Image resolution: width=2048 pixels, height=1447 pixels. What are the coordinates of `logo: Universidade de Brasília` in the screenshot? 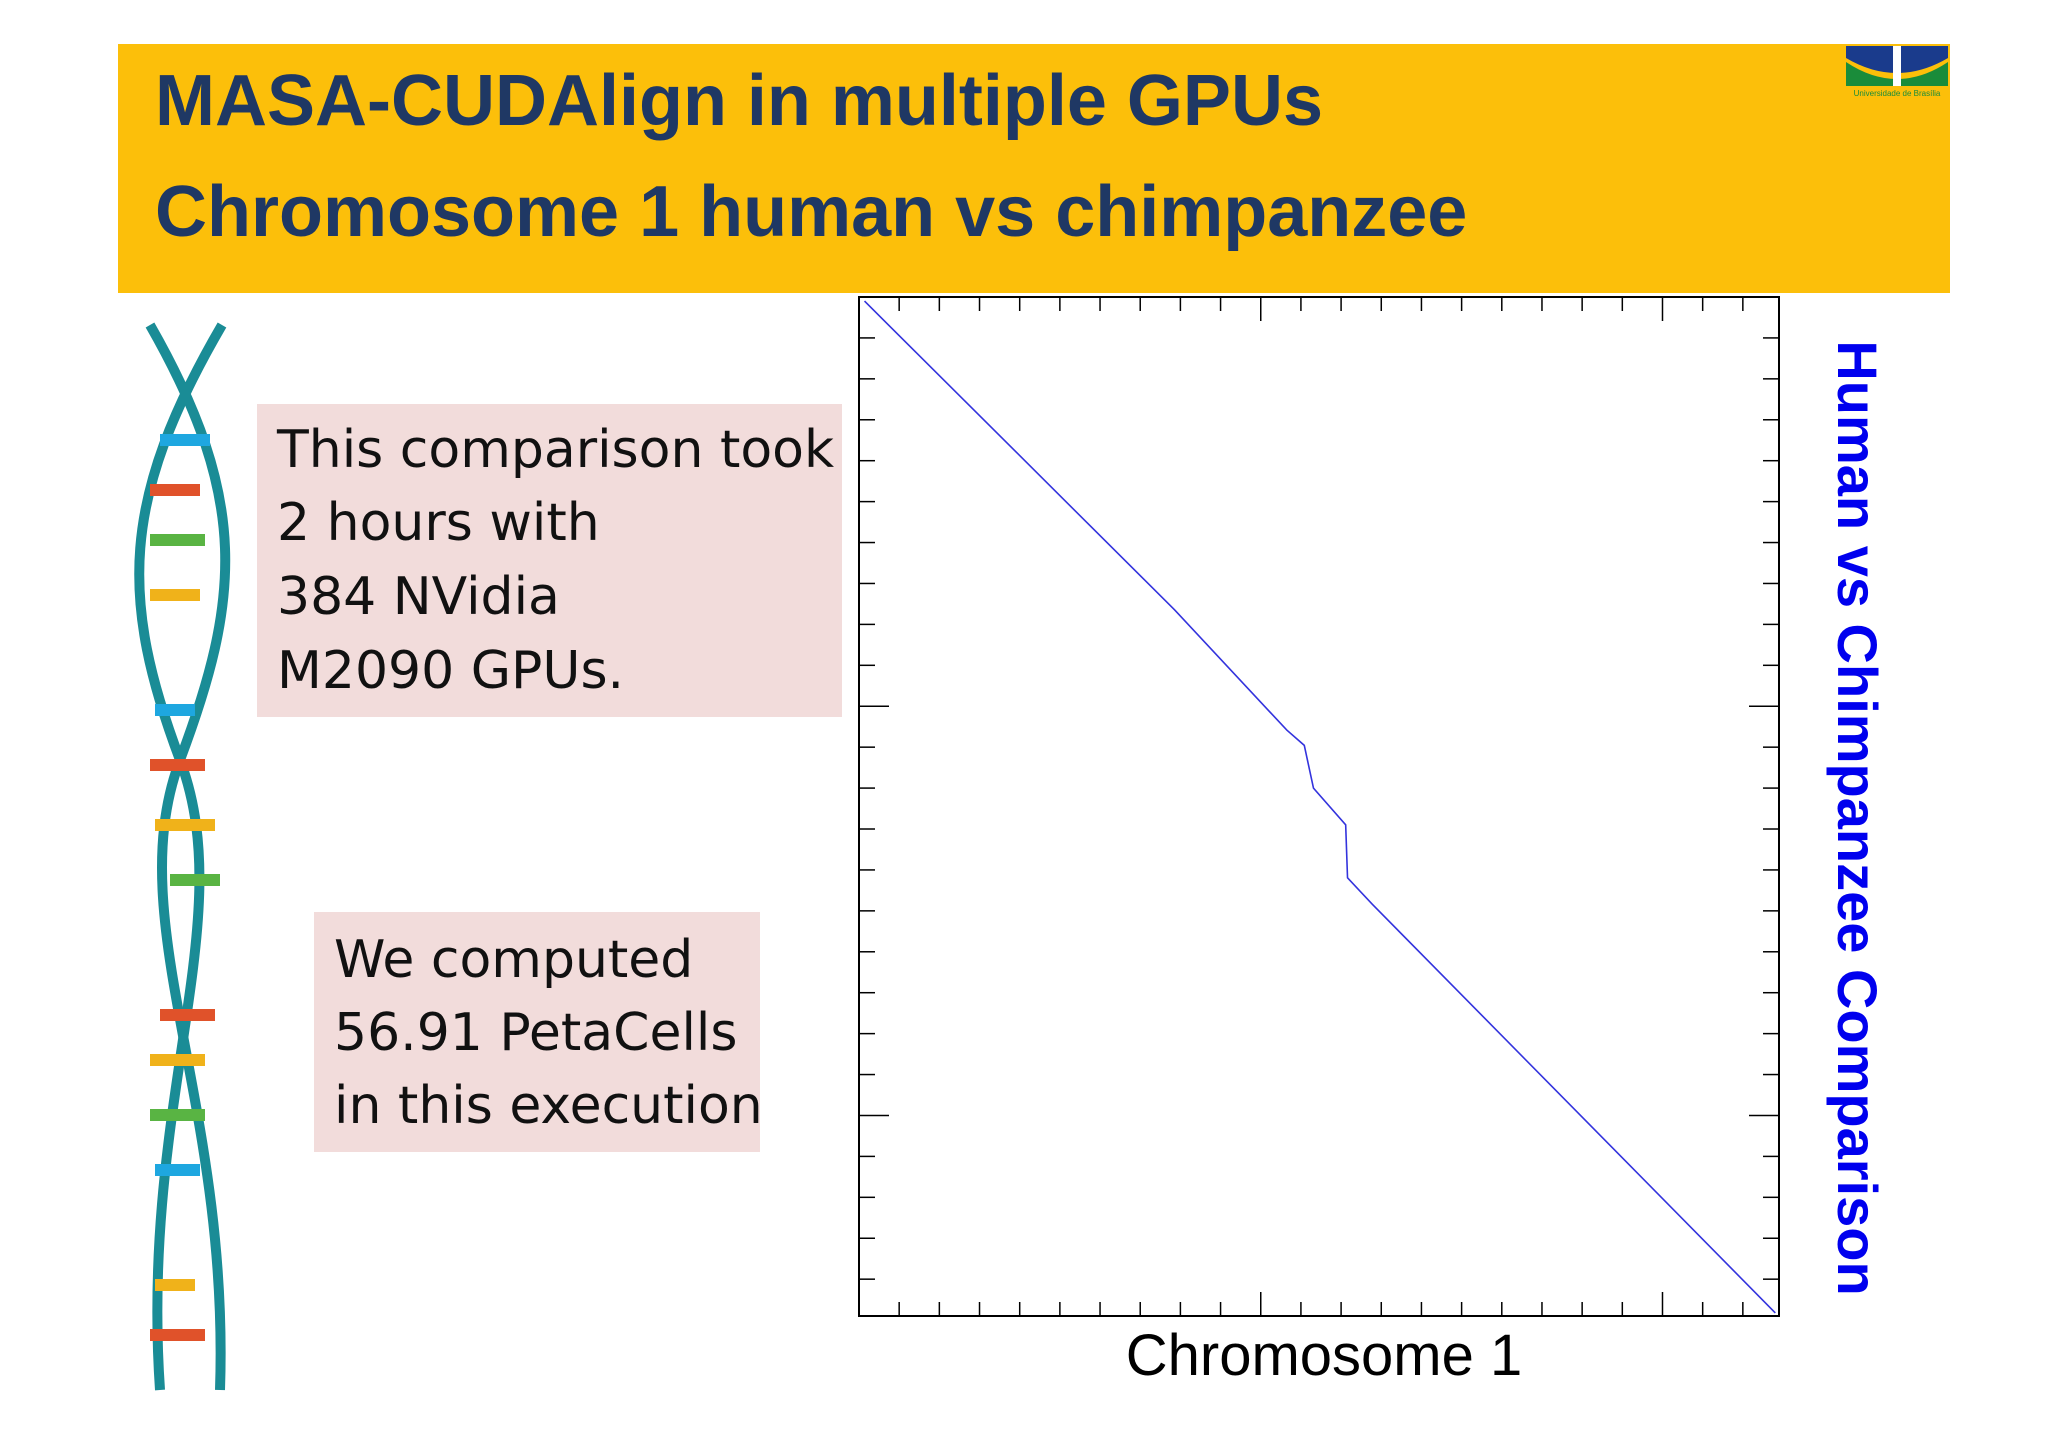 It's located at (1897, 72).